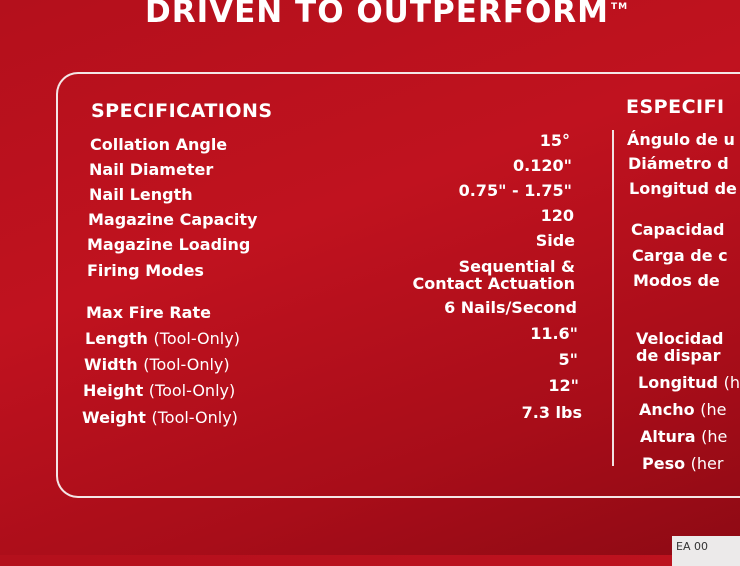 This screenshot has height=566, width=740. I want to click on es-label-velocidad: Velocidad de dispar, so click(680, 347).